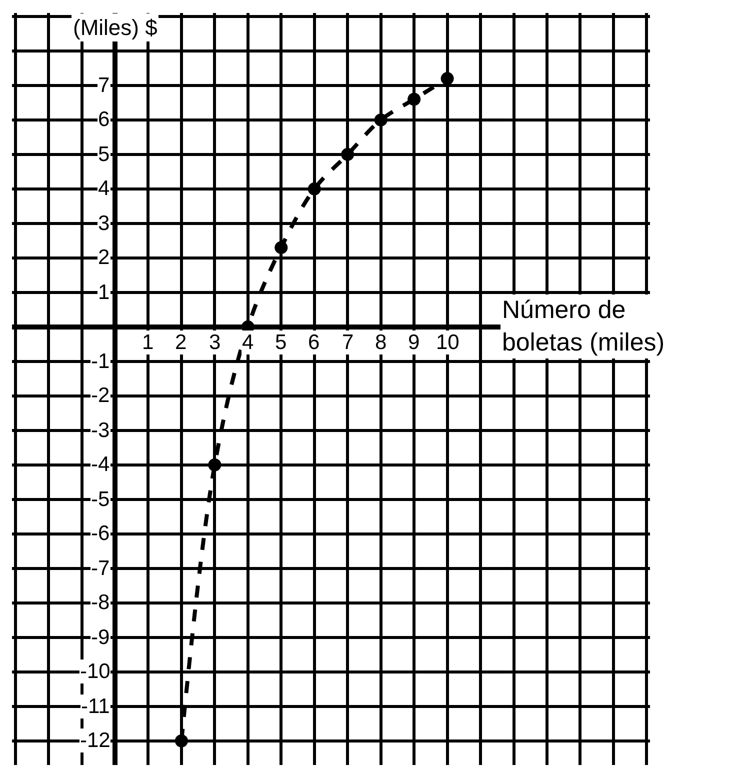 This screenshot has height=767, width=731. Describe the element at coordinates (100, 361) in the screenshot. I see `y-tick-label: -1` at that location.